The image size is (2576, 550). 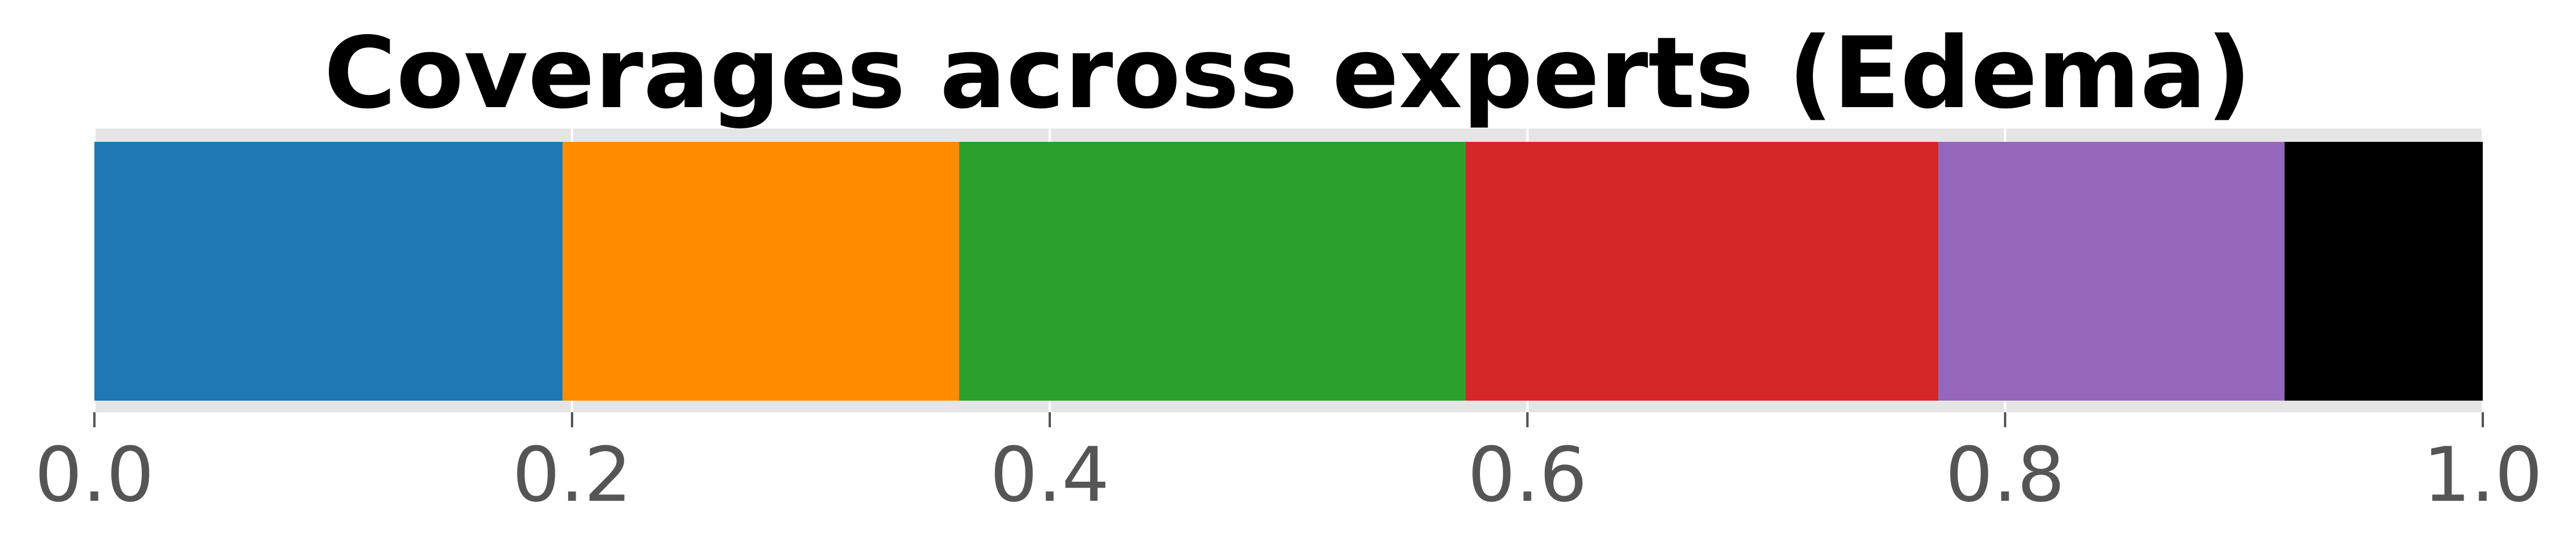 What do you see at coordinates (95, 475) in the screenshot?
I see `x-tick-label-0: 0.0` at bounding box center [95, 475].